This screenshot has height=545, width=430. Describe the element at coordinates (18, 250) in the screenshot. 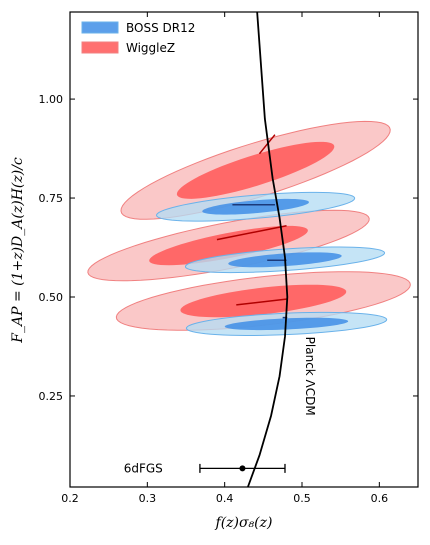

I see `y-axis-label: F_AP = (1+z)D_A(z)H(z)/c` at that location.